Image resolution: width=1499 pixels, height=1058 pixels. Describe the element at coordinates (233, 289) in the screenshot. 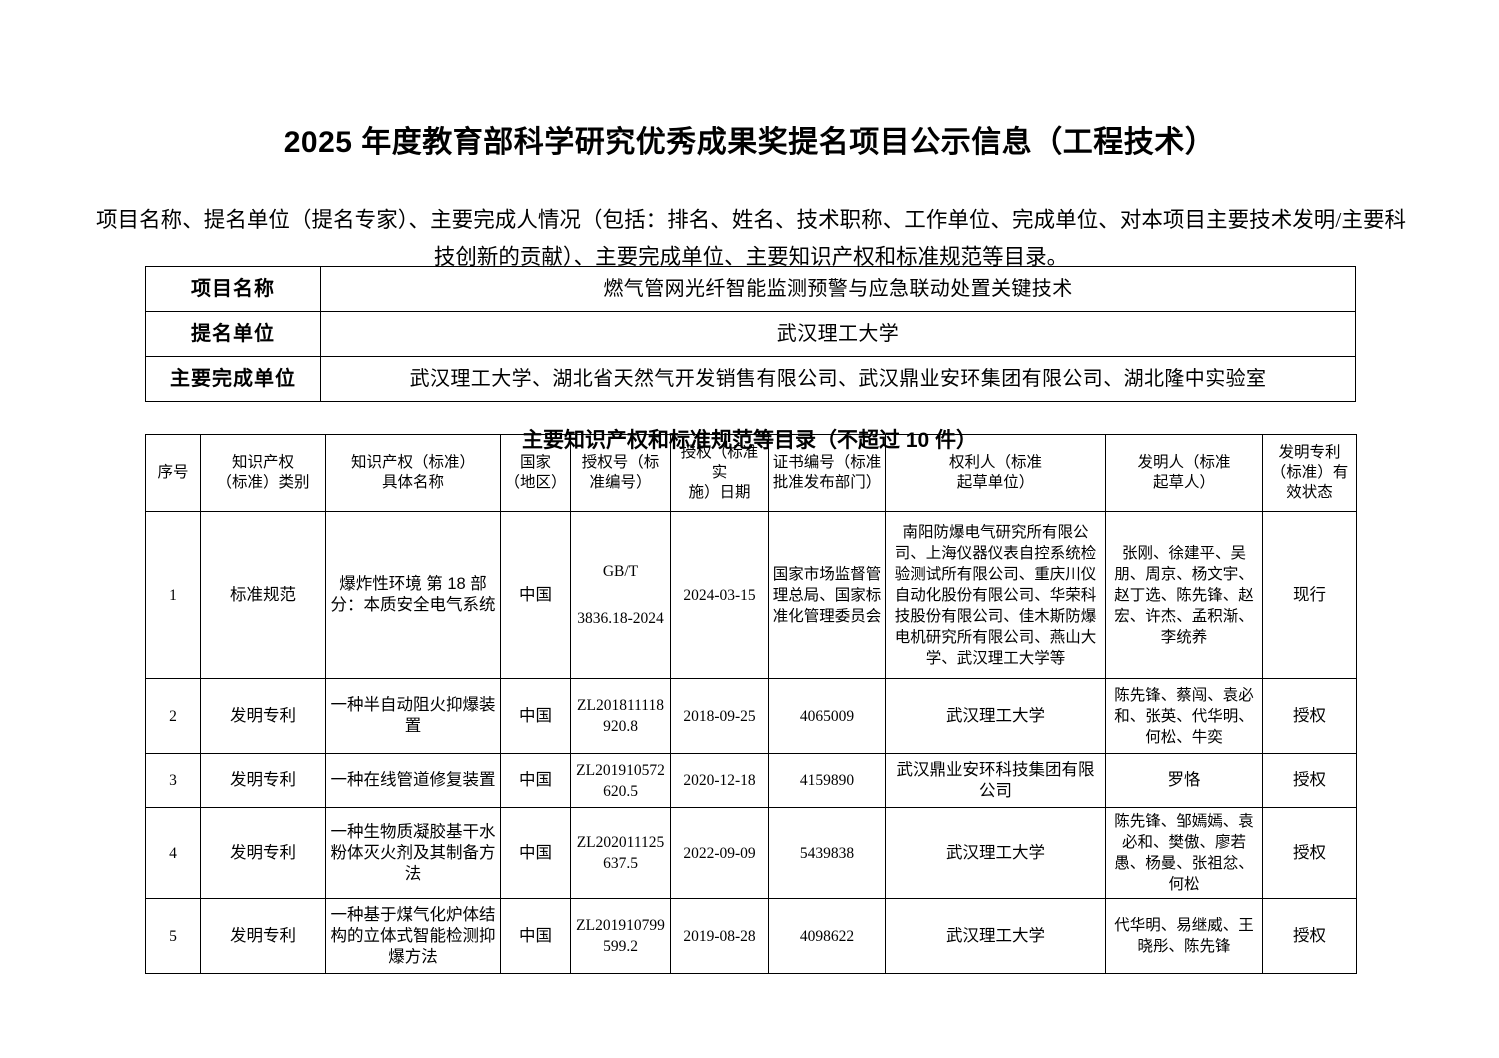

I see `info-label-project-name: 项目名称` at that location.